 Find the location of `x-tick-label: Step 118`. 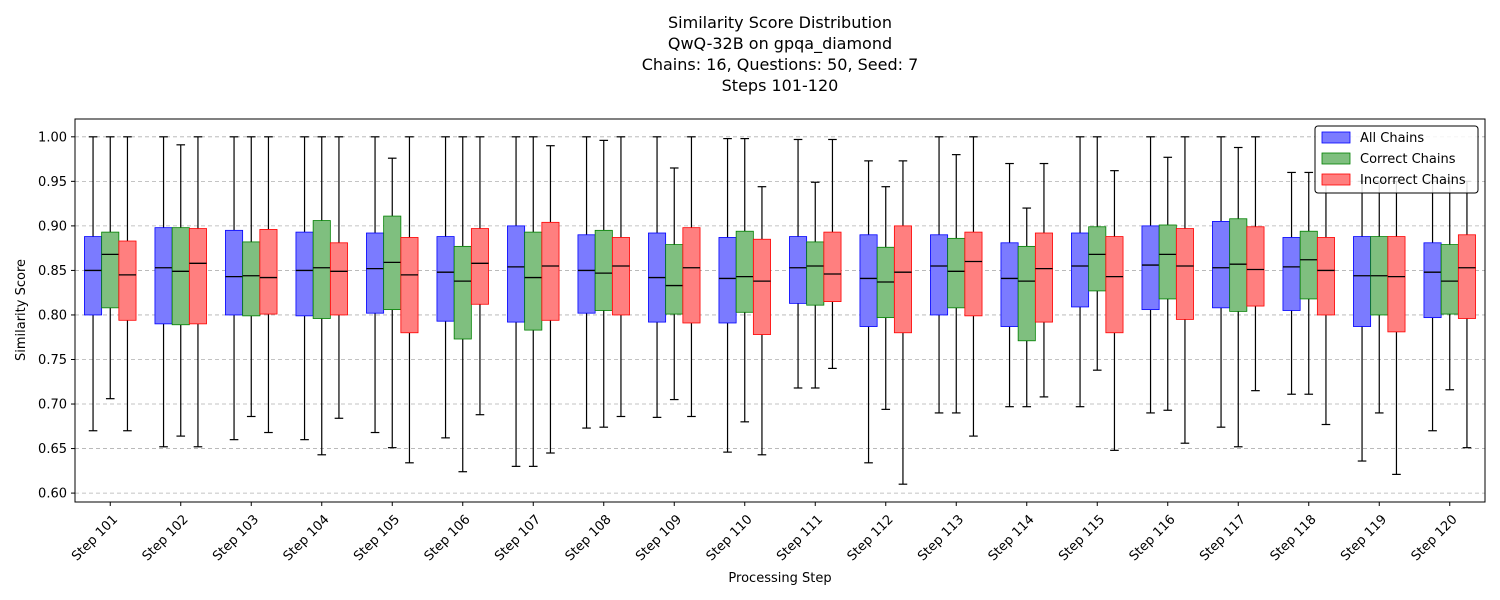

x-tick-label: Step 118 is located at coordinates (1294, 538).